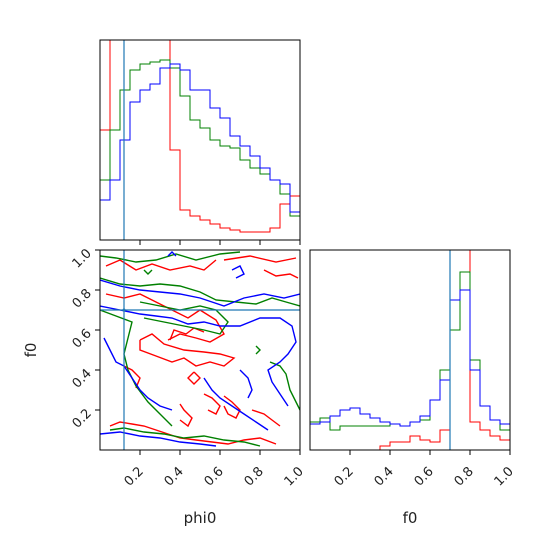 The image size is (550, 550). I want to click on joint-phi0-f0-panel, so click(200, 350).